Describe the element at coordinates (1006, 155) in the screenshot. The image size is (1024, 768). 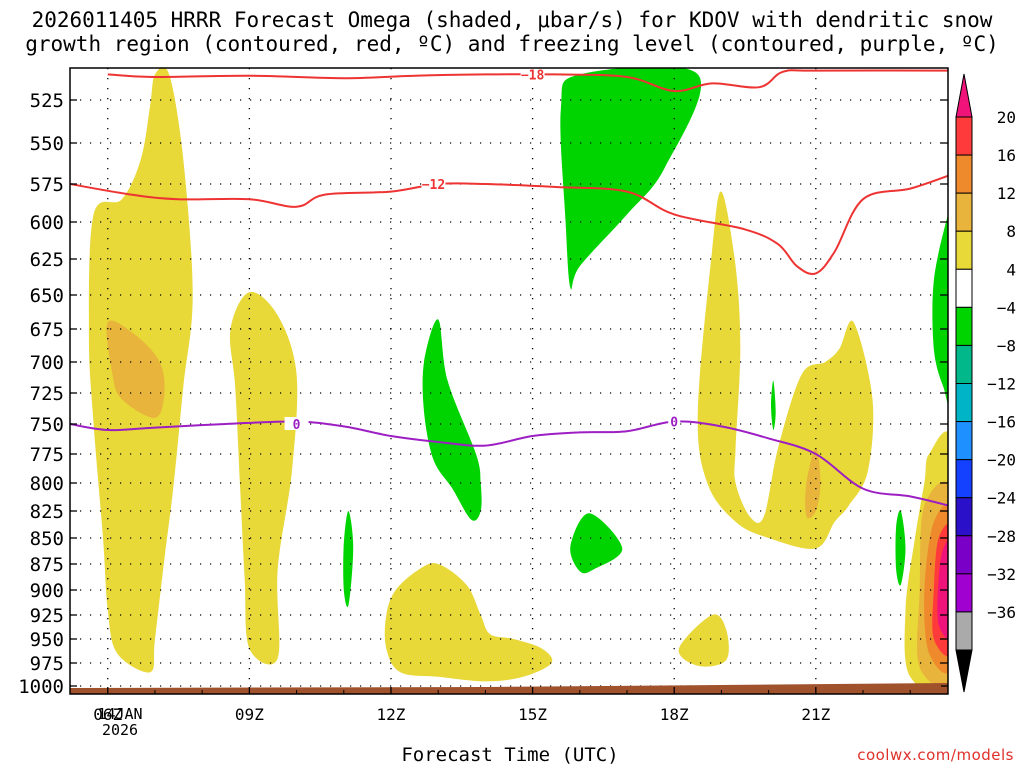
I see `colorbar-label-1: 16` at that location.